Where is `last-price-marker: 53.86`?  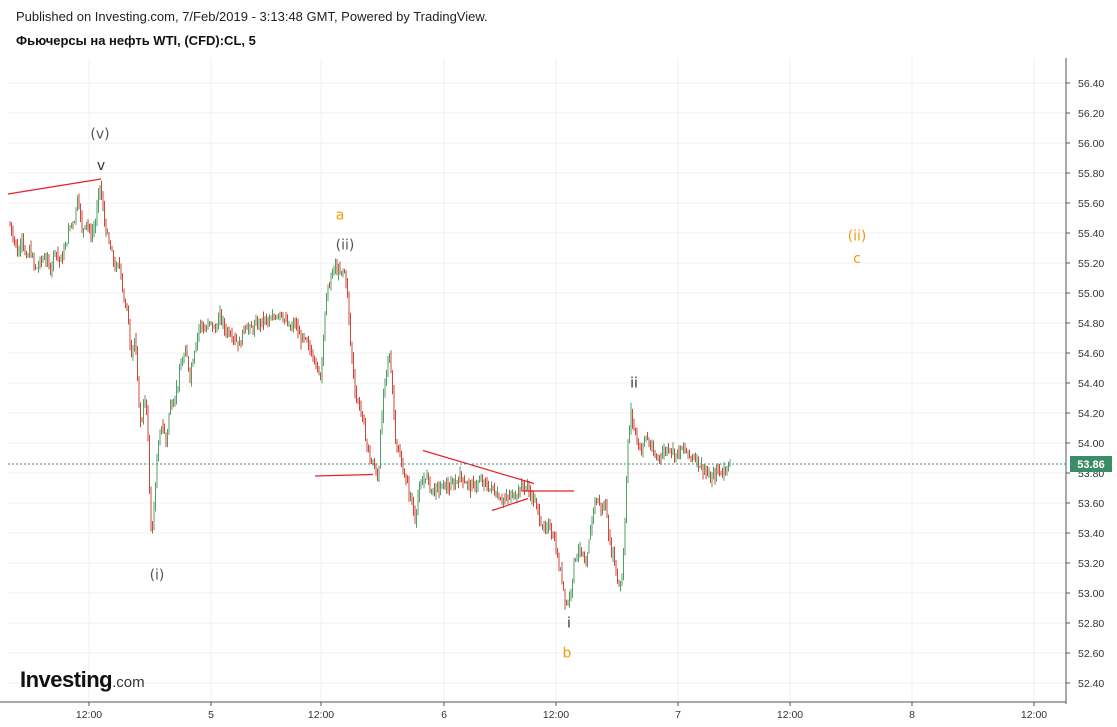
last-price-marker: 53.86 is located at coordinates (560, 464).